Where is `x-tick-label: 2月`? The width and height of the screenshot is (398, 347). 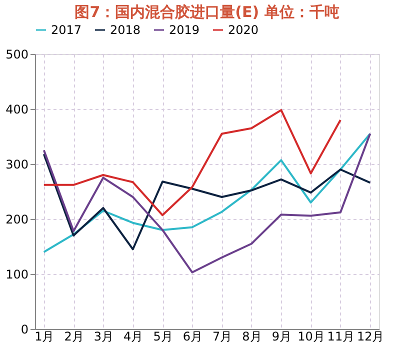
x-tick-label: 2月 is located at coordinates (74, 337).